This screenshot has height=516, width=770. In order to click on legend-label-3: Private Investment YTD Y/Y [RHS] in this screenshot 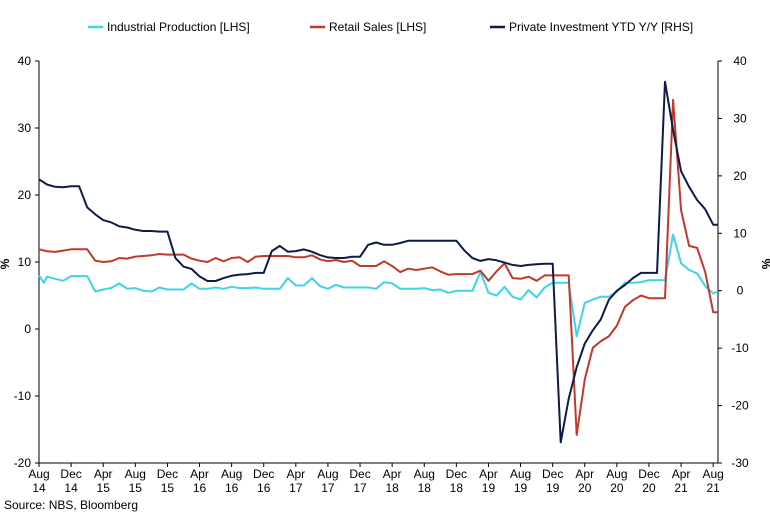, I will do `click(601, 27)`.